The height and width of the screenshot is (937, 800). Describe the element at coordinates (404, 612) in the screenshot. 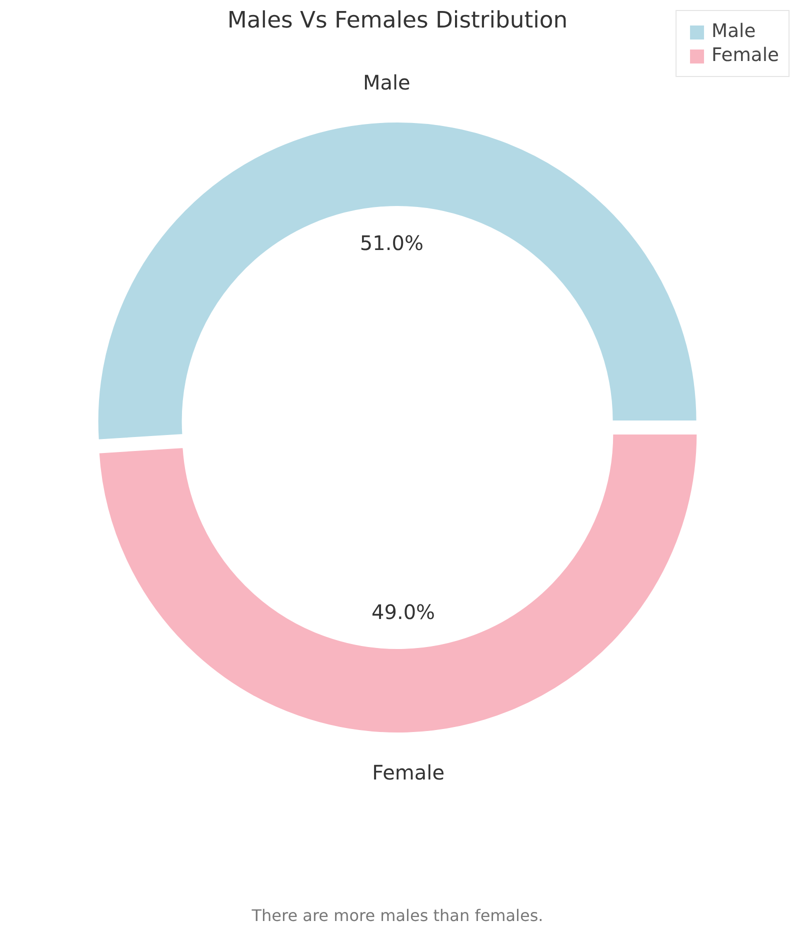

I see `data-label: 49.0%` at that location.